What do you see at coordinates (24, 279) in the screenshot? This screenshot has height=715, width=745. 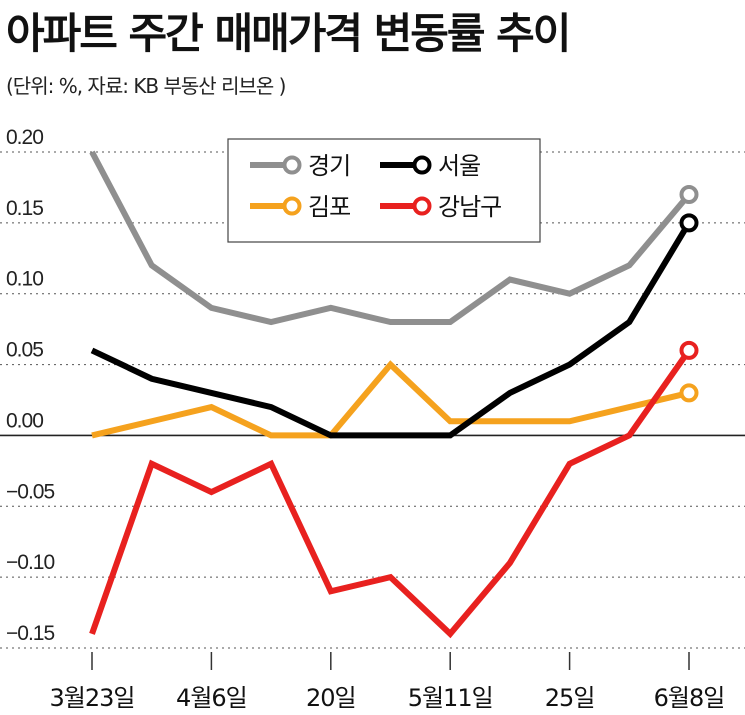 I see `y-tick-label: 0.10` at bounding box center [24, 279].